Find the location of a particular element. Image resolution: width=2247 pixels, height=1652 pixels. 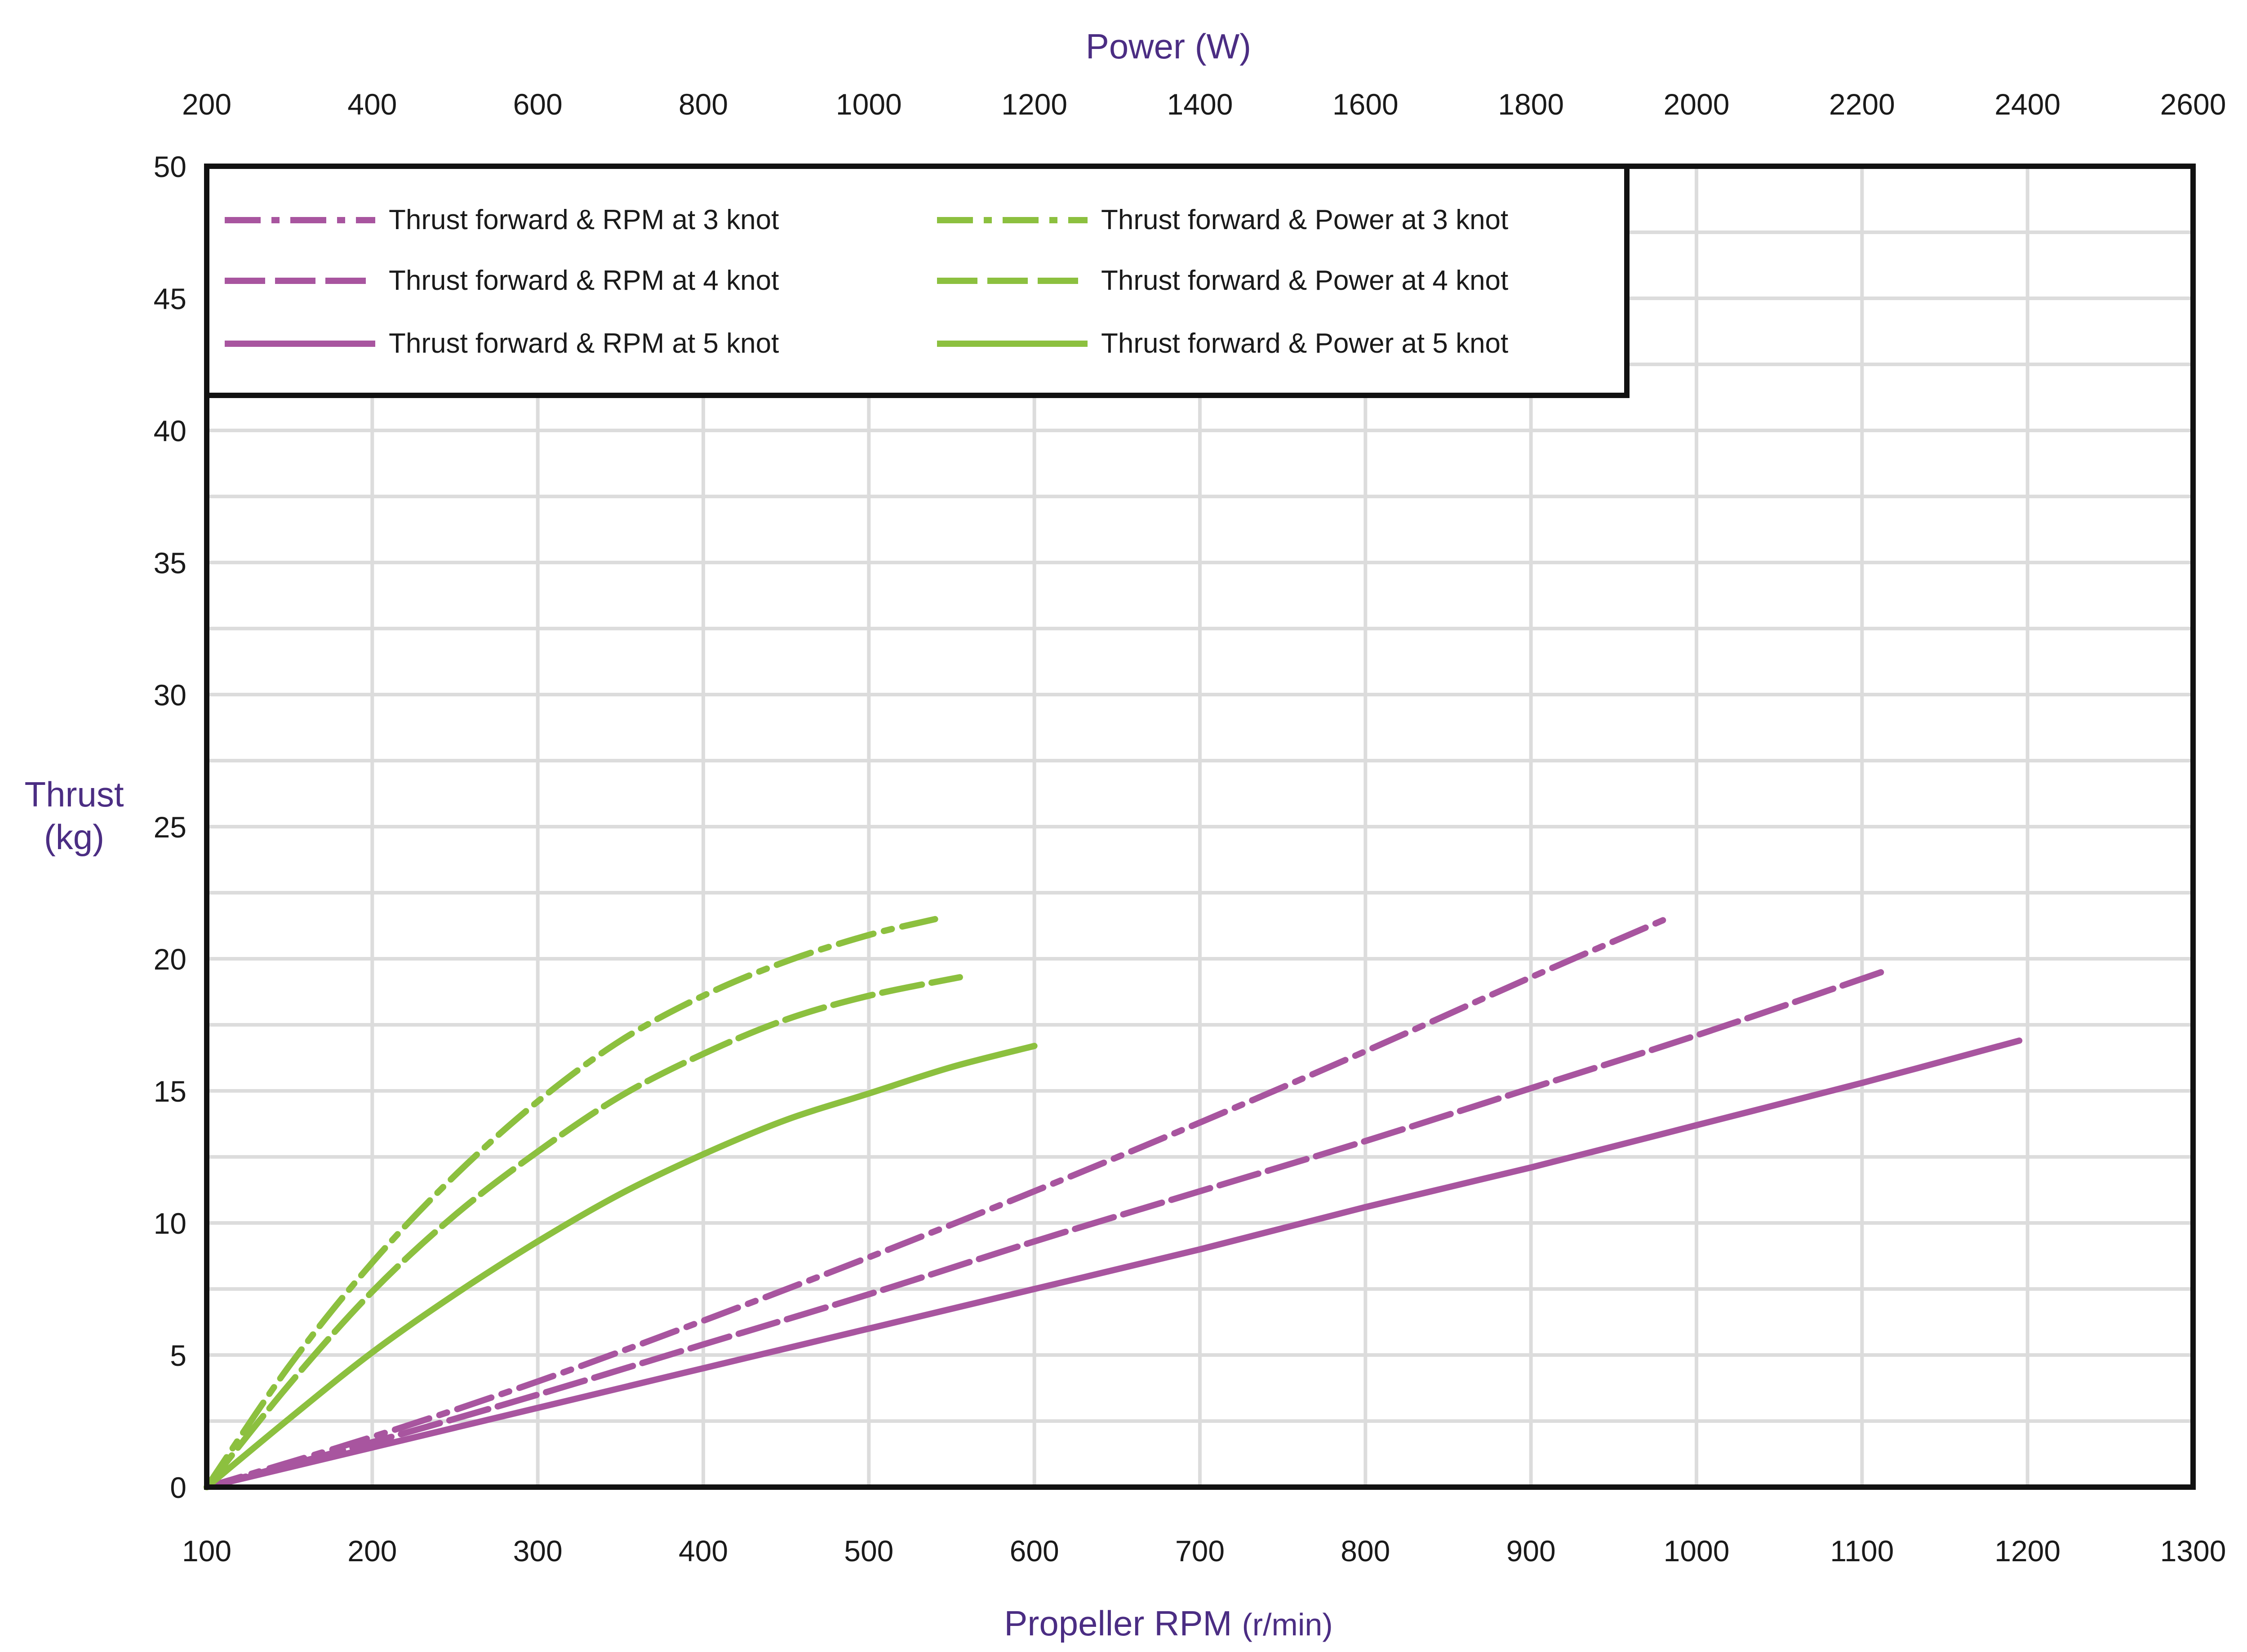

y-tick-label: 30 is located at coordinates (171, 695).